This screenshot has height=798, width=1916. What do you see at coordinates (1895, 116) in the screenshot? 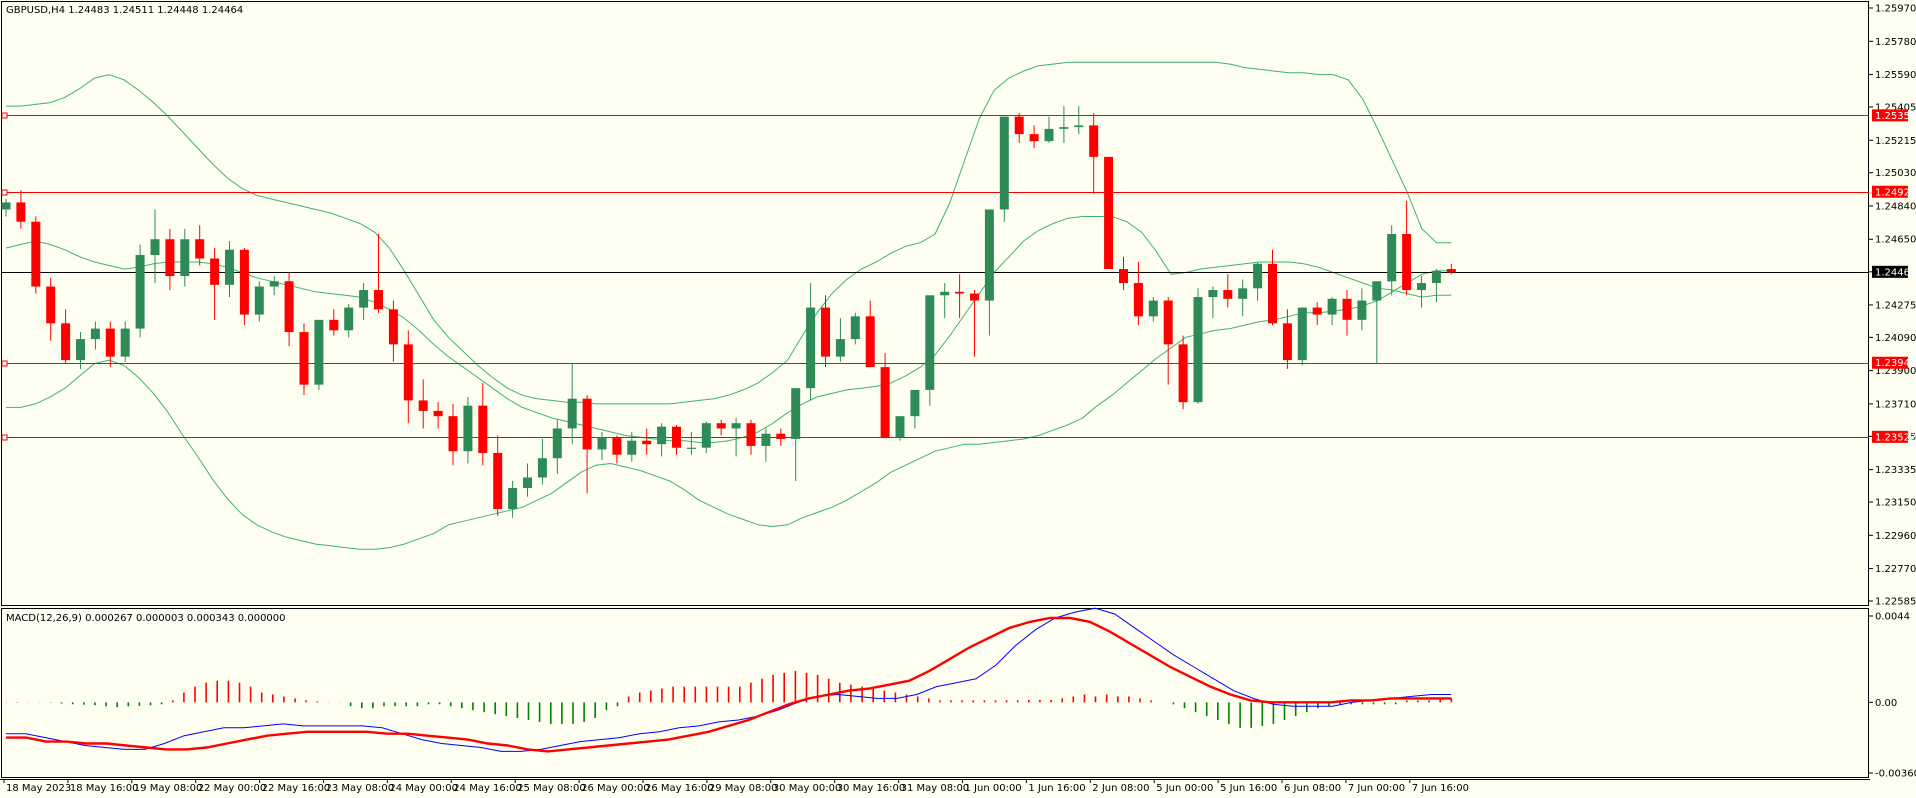
I see `level-tag-label-0: 1.25357` at bounding box center [1895, 116].